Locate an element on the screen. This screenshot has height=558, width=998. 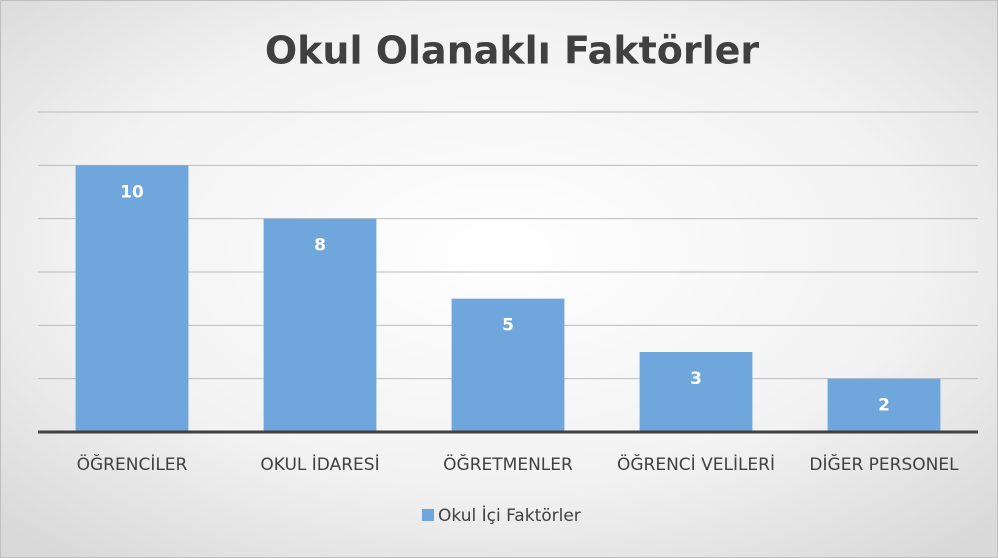
x-tick-label: ÖĞRETMENLER is located at coordinates (508, 464).